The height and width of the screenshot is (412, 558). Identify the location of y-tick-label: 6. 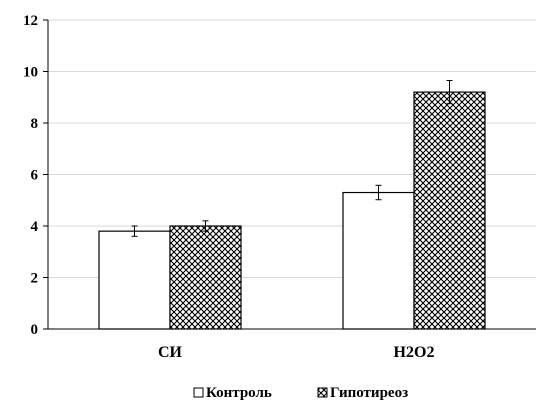
(35, 176).